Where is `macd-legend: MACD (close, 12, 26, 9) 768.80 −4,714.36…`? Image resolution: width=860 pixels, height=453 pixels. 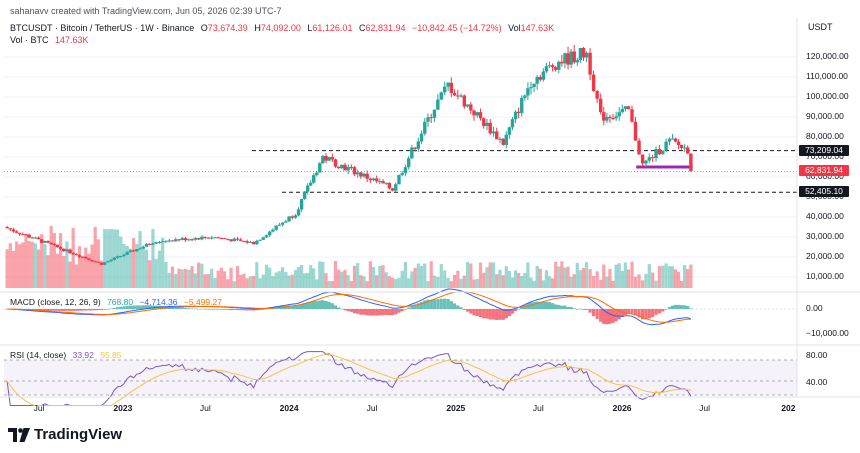 macd-legend: MACD (close, 12, 26, 9) 768.80 −4,714.36… is located at coordinates (116, 302).